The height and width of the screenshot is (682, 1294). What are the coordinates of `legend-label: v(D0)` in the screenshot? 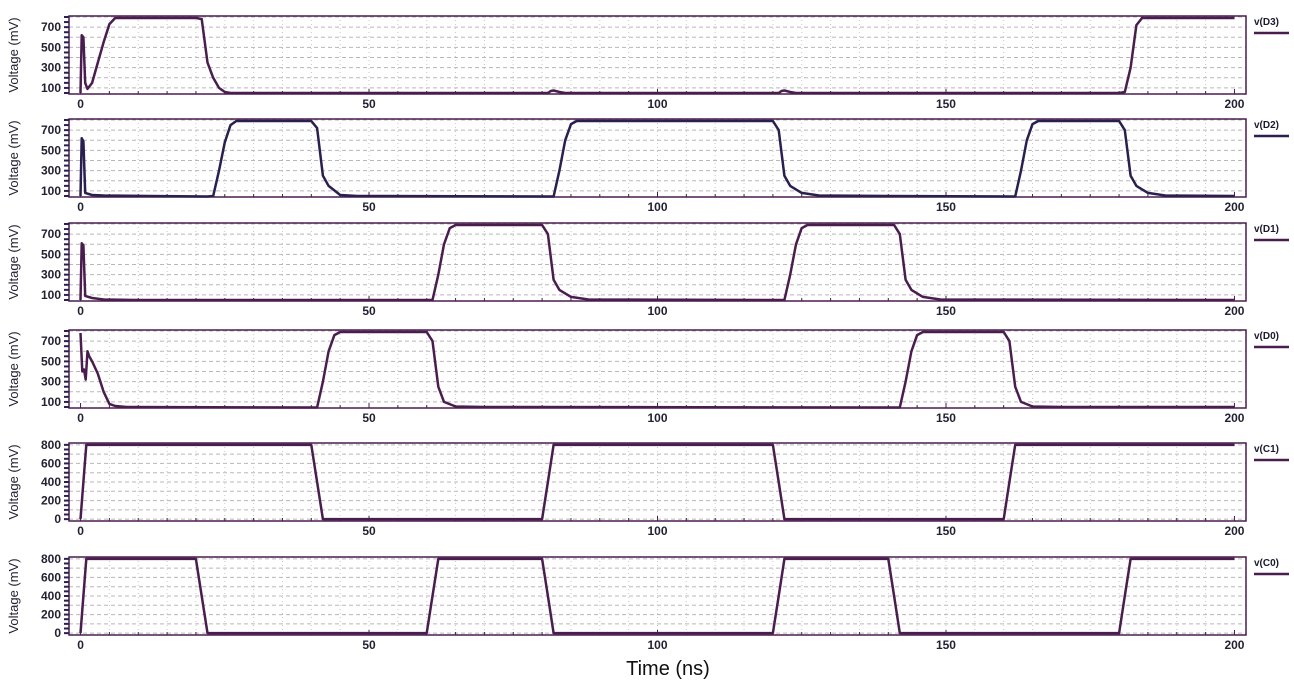 It's located at (1266, 336).